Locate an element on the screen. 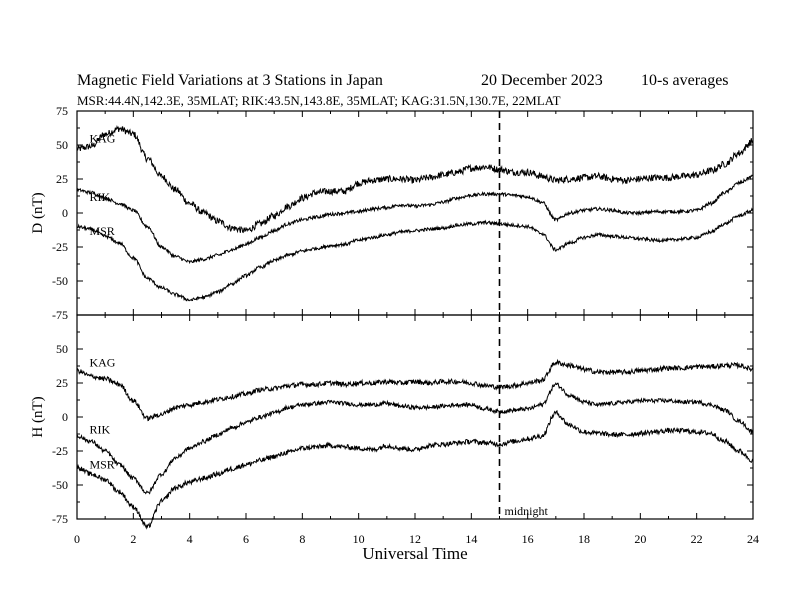  x-tick-label: 8 is located at coordinates (302, 539).